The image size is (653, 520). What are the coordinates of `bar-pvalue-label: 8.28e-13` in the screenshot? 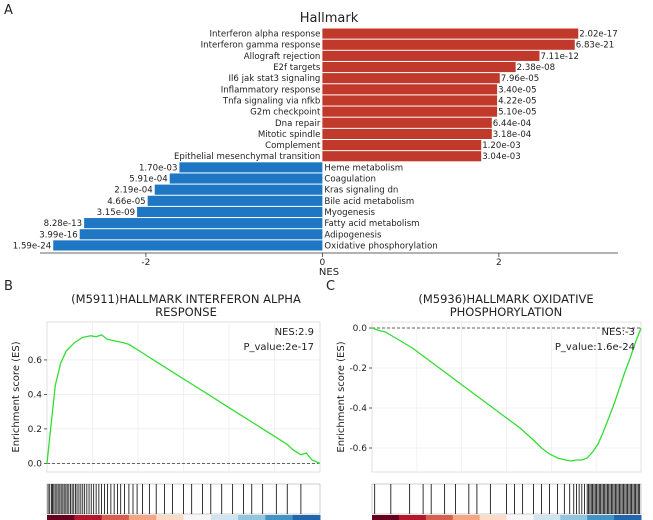 It's located at (63, 224).